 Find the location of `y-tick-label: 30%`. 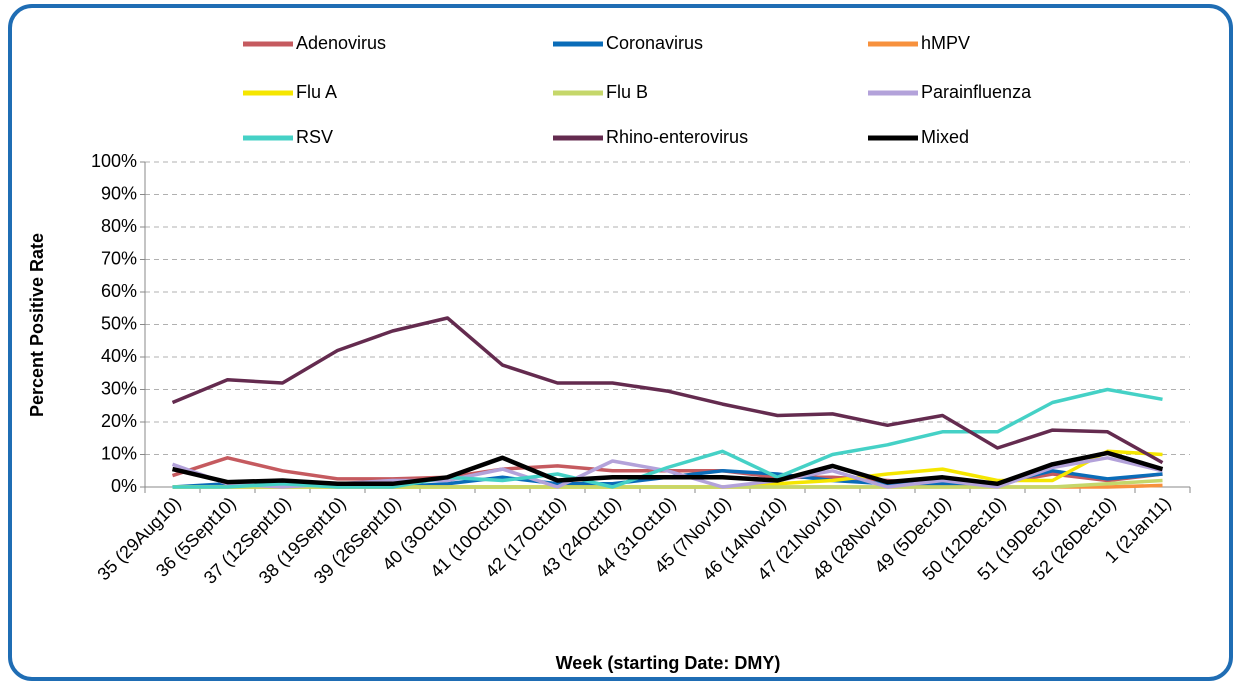

y-tick-label: 30% is located at coordinates (119, 388).